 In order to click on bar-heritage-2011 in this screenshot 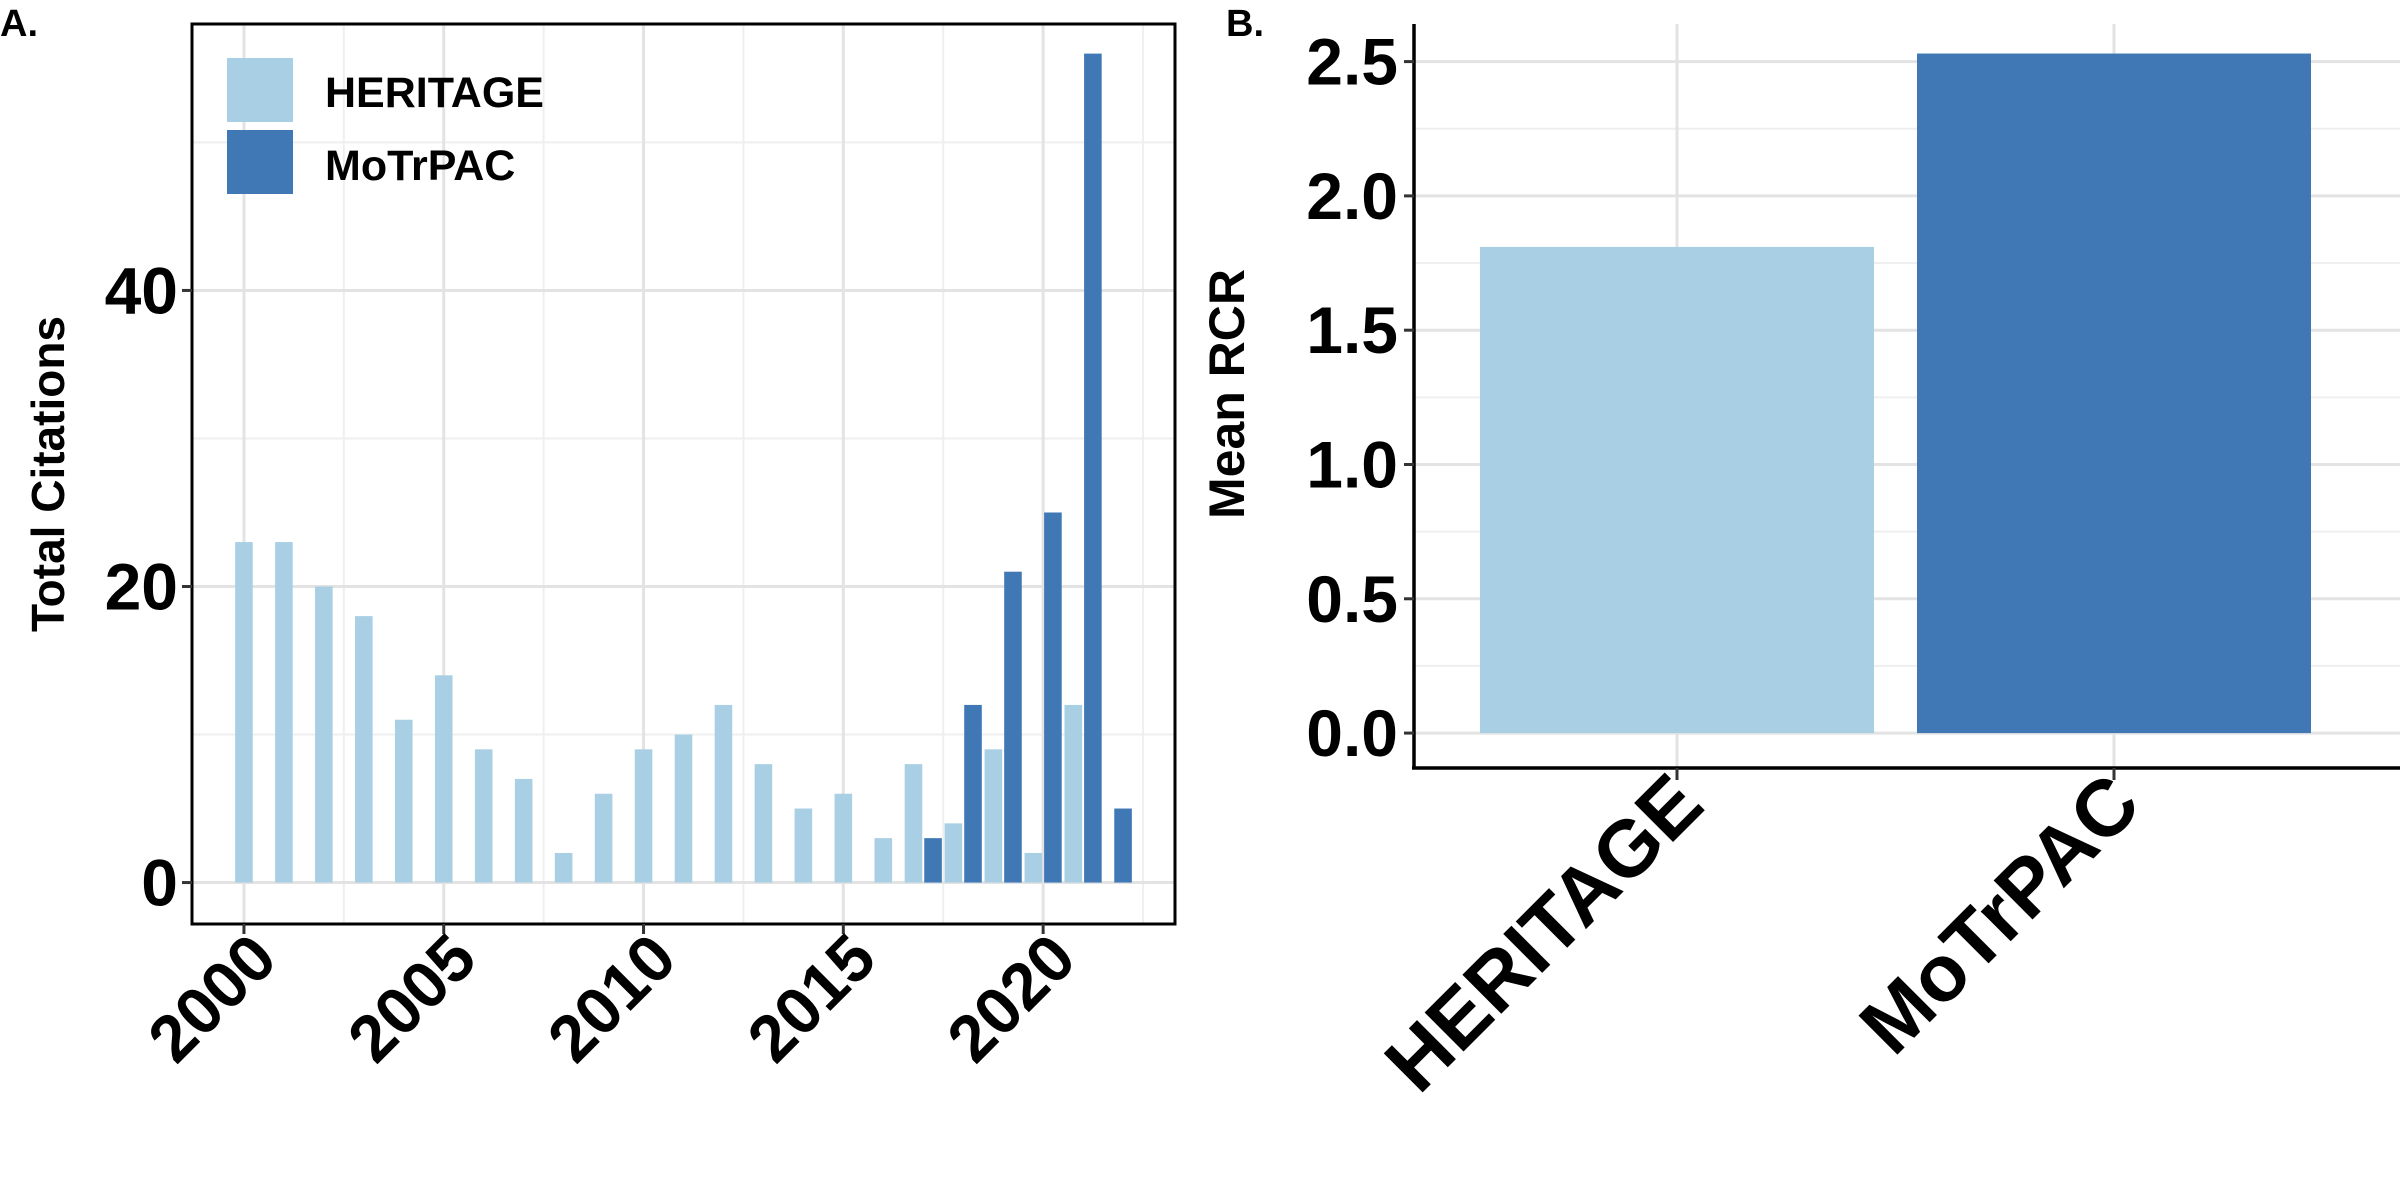, I will do `click(683, 808)`.